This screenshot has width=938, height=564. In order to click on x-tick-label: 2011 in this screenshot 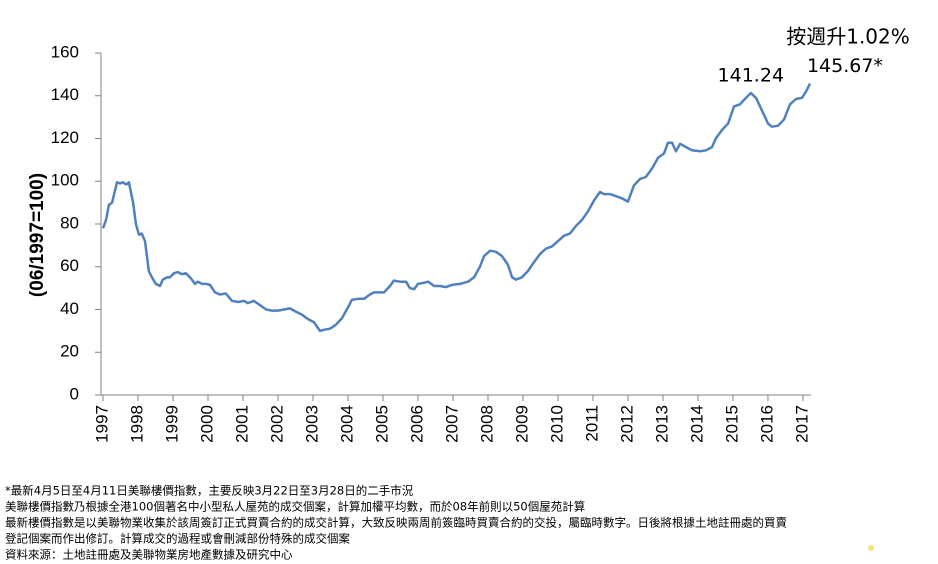, I will do `click(591, 423)`.